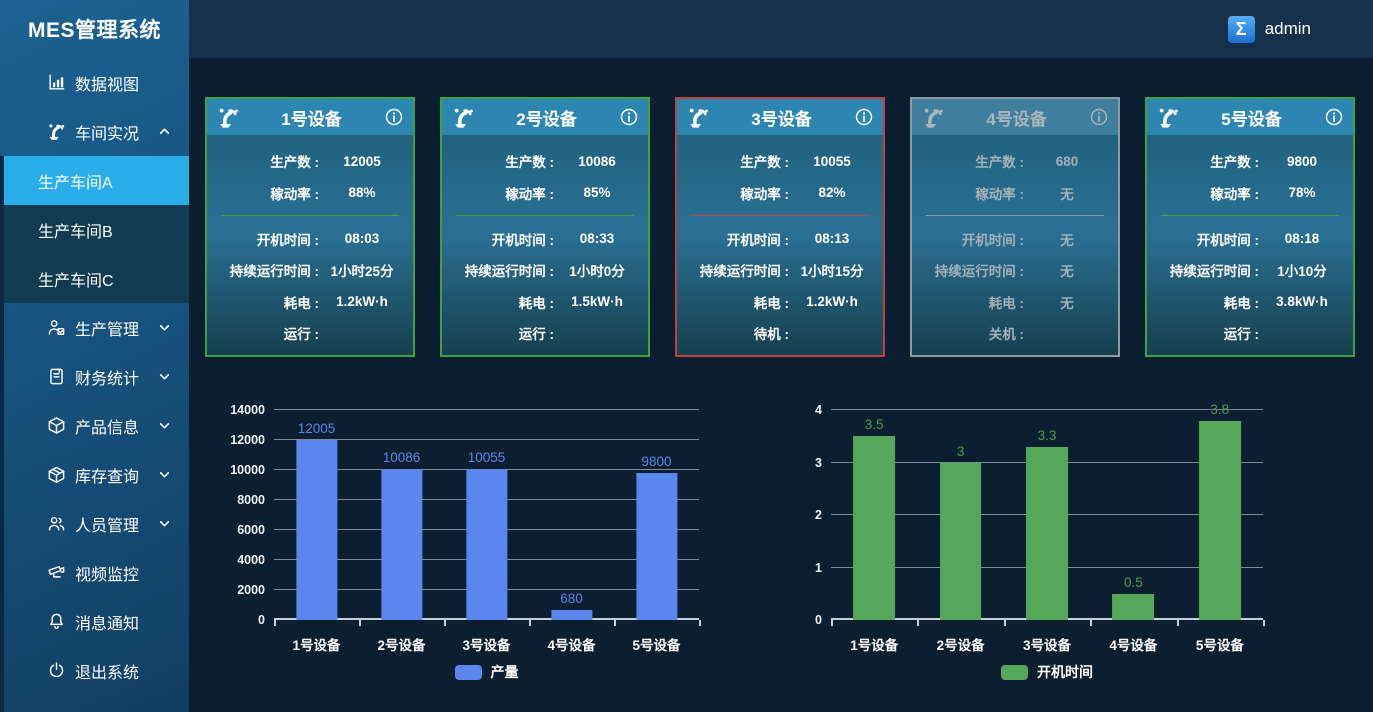  I want to click on sidebar-item-inventory-query: 库存查询, so click(94, 474).